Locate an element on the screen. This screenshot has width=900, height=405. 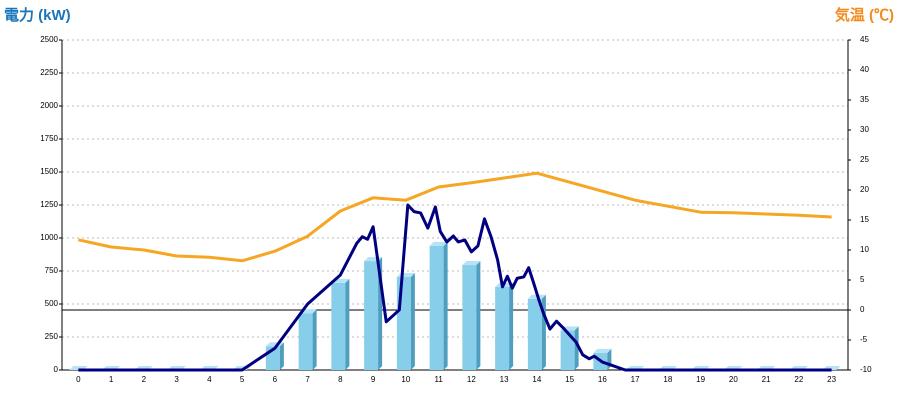
x-tick-label: 11 is located at coordinates (438, 379).